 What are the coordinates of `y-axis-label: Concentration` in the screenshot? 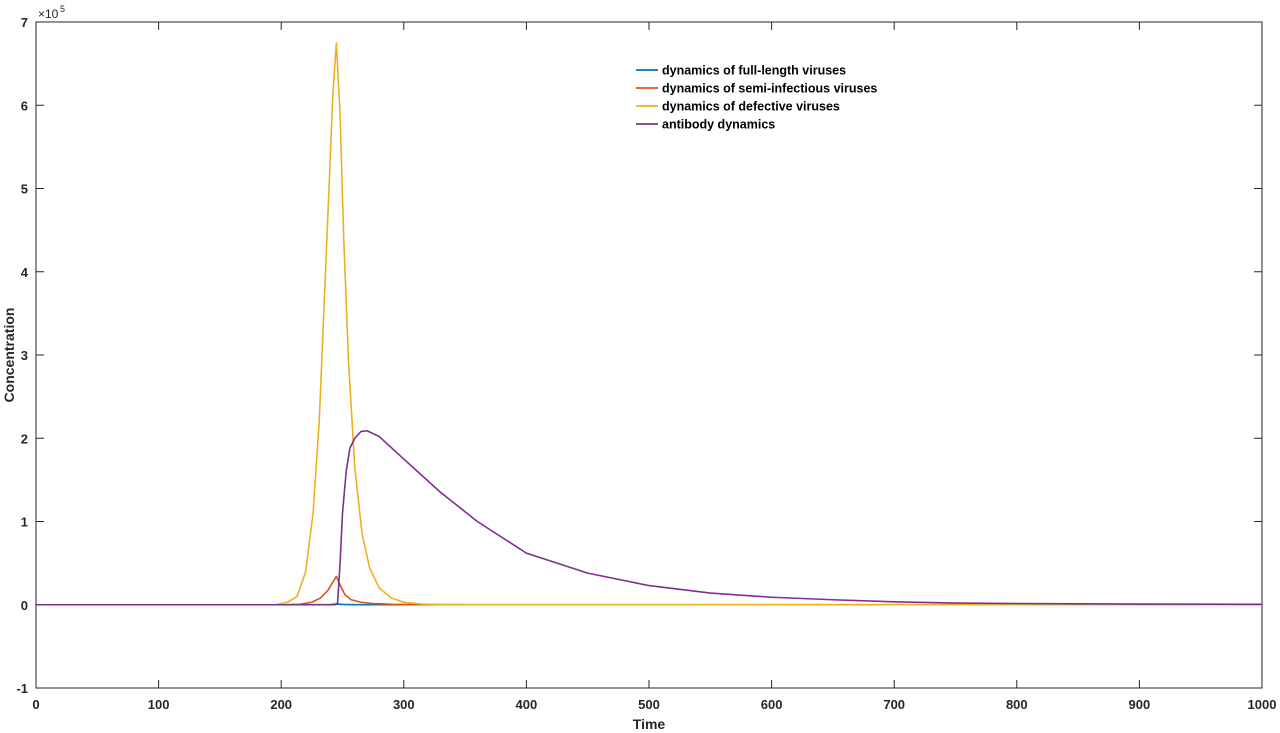 It's located at (9, 355).